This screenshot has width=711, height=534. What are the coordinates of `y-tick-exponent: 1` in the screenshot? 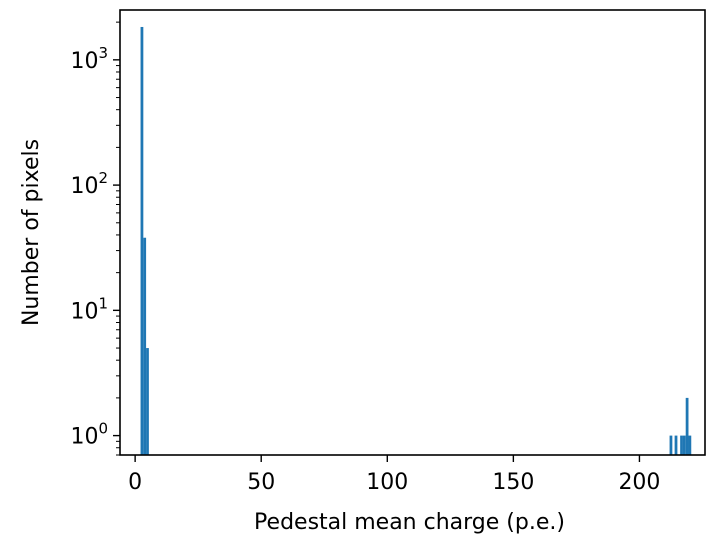 It's located at (103, 303).